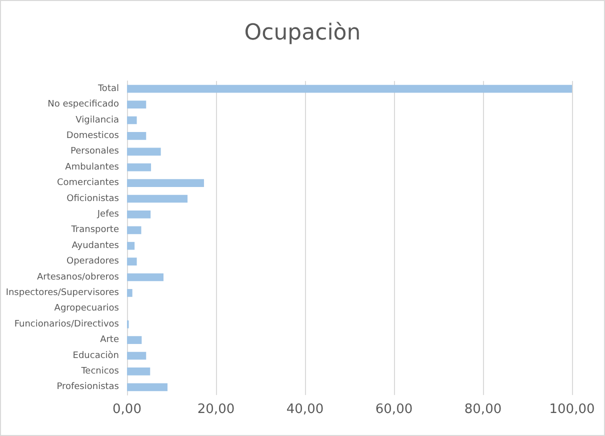  Describe the element at coordinates (93, 135) in the screenshot. I see `y-tick-label: Domesticos` at that location.